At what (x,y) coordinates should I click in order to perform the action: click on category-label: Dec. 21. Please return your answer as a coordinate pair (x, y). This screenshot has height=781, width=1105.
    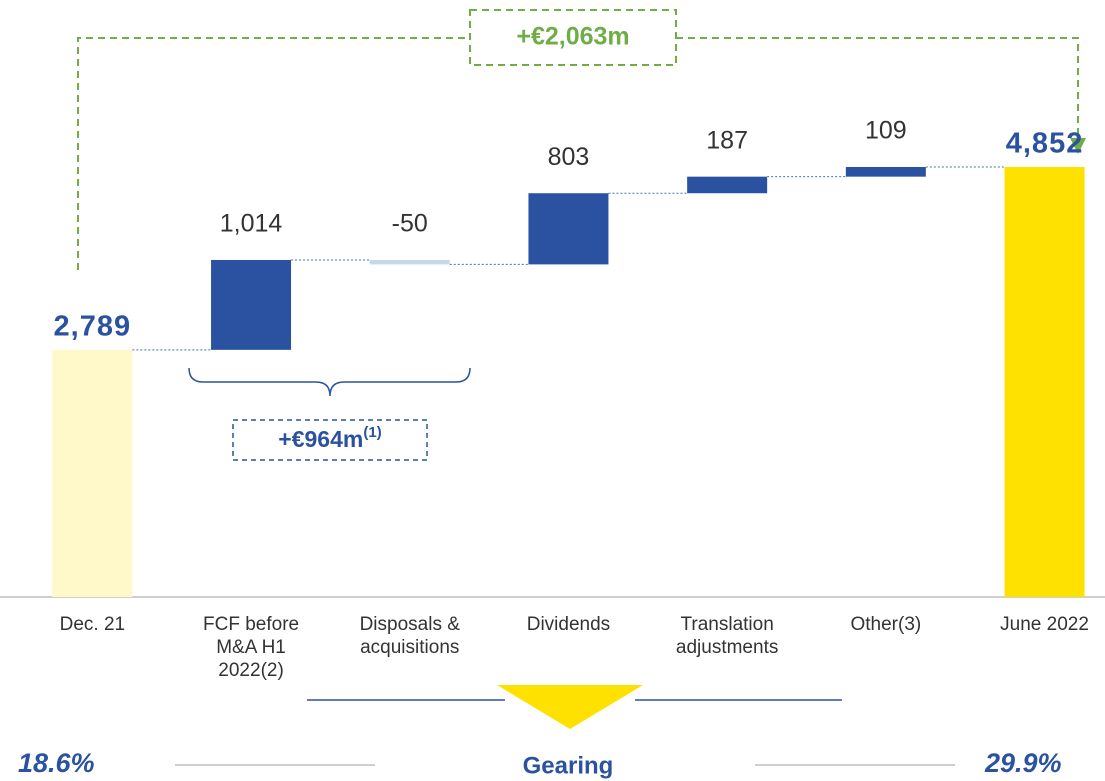
    Looking at the image, I should click on (92, 624).